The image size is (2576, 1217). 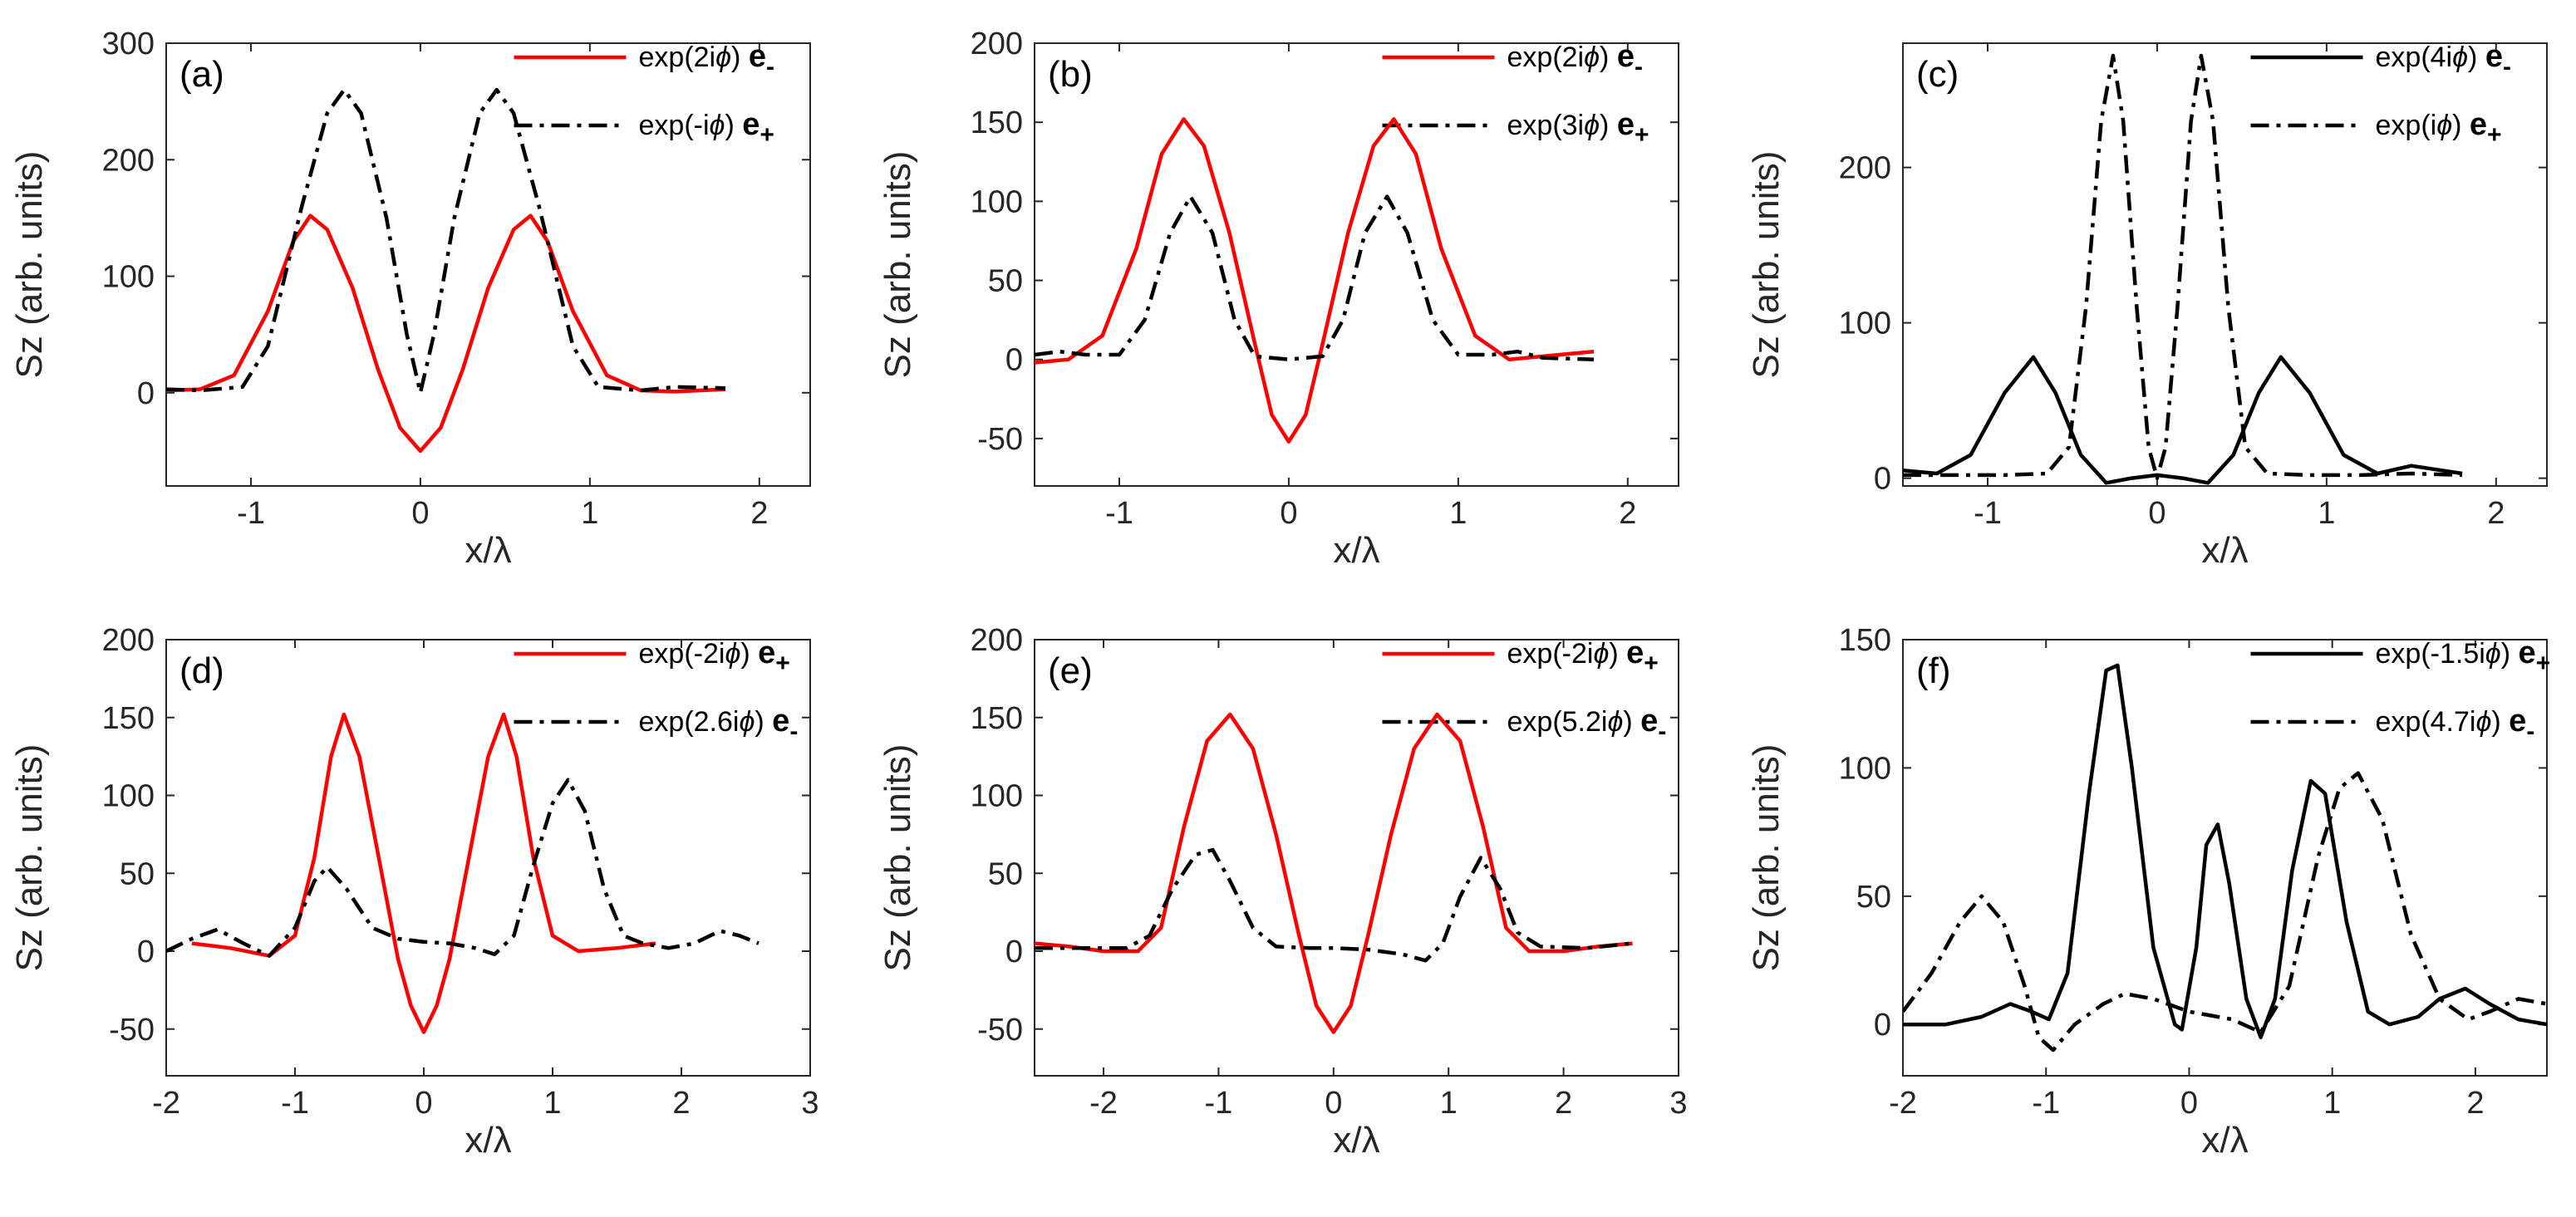 I want to click on legend-prefix: exp(4.7i, so click(x=2426, y=722).